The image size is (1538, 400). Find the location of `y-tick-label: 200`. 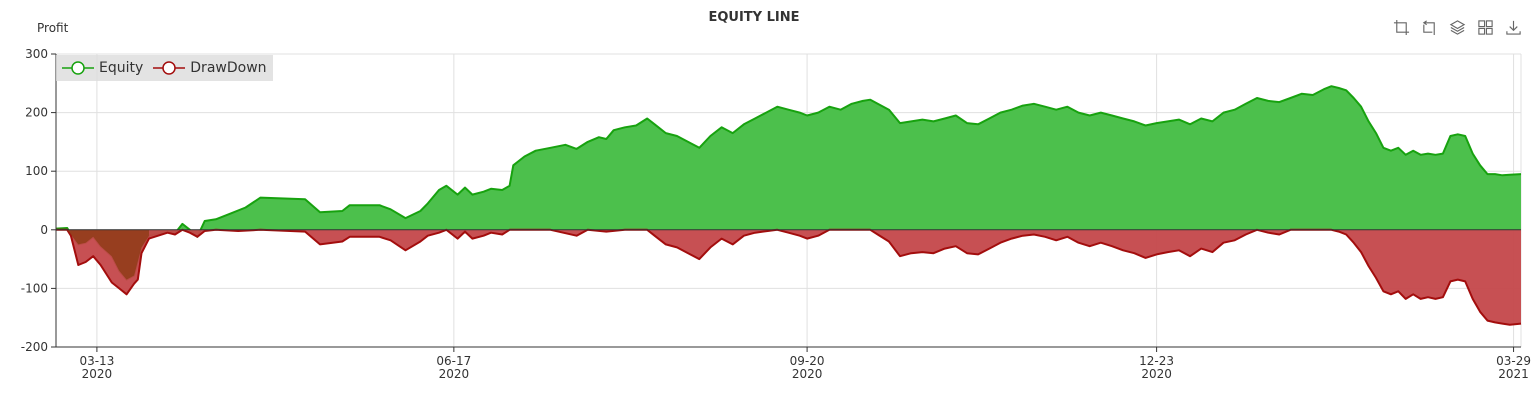

y-tick-label: 200 is located at coordinates (36, 113).